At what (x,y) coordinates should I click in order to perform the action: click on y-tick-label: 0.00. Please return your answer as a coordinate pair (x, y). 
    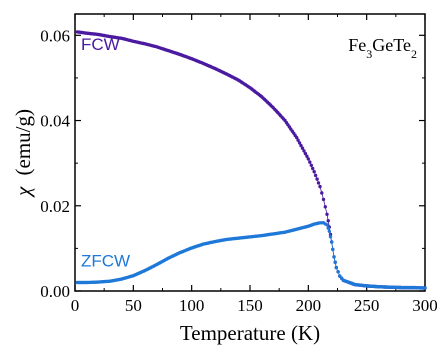
    Looking at the image, I should click on (55, 291).